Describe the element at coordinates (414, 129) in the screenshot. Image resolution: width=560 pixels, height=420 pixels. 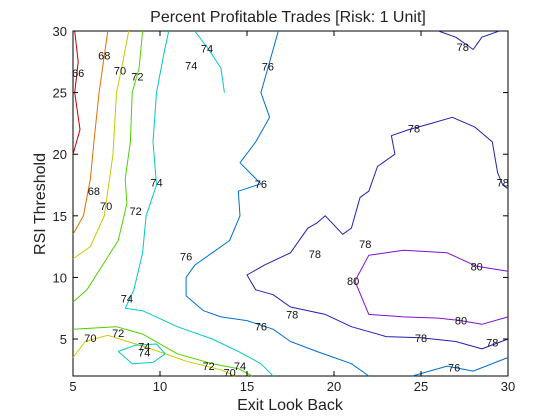
I see `contour-label-78-2: 78` at that location.